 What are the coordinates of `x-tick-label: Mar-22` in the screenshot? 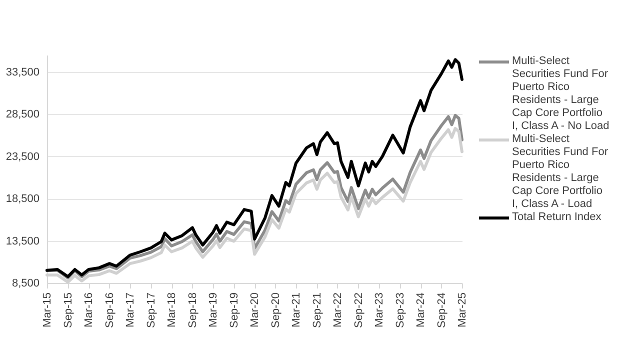 It's located at (338, 310).